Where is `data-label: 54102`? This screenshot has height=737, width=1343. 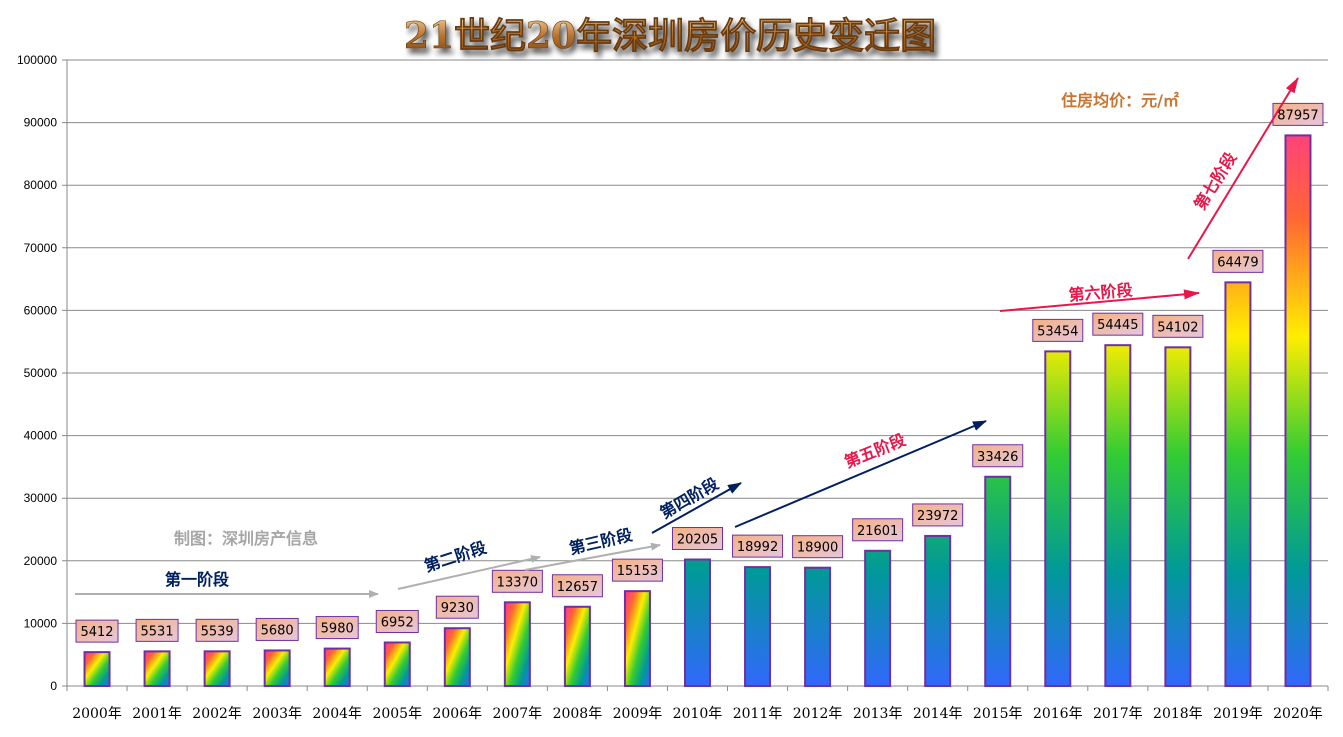 data-label: 54102 is located at coordinates (1177, 327).